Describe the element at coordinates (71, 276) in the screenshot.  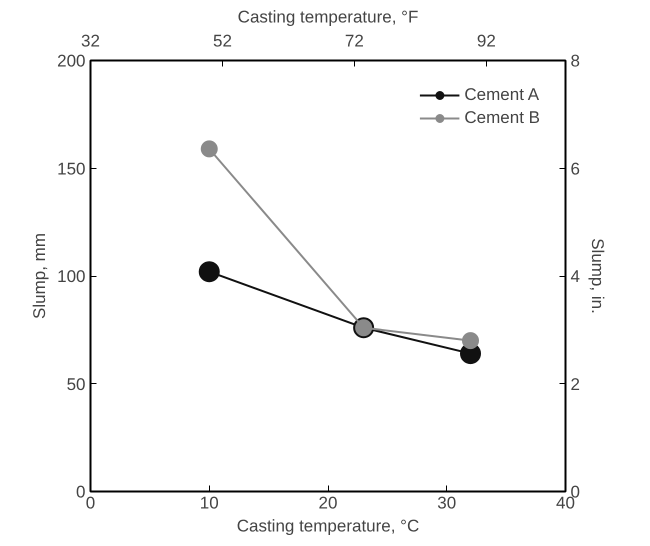
I see `y-tick-label: 100` at that location.